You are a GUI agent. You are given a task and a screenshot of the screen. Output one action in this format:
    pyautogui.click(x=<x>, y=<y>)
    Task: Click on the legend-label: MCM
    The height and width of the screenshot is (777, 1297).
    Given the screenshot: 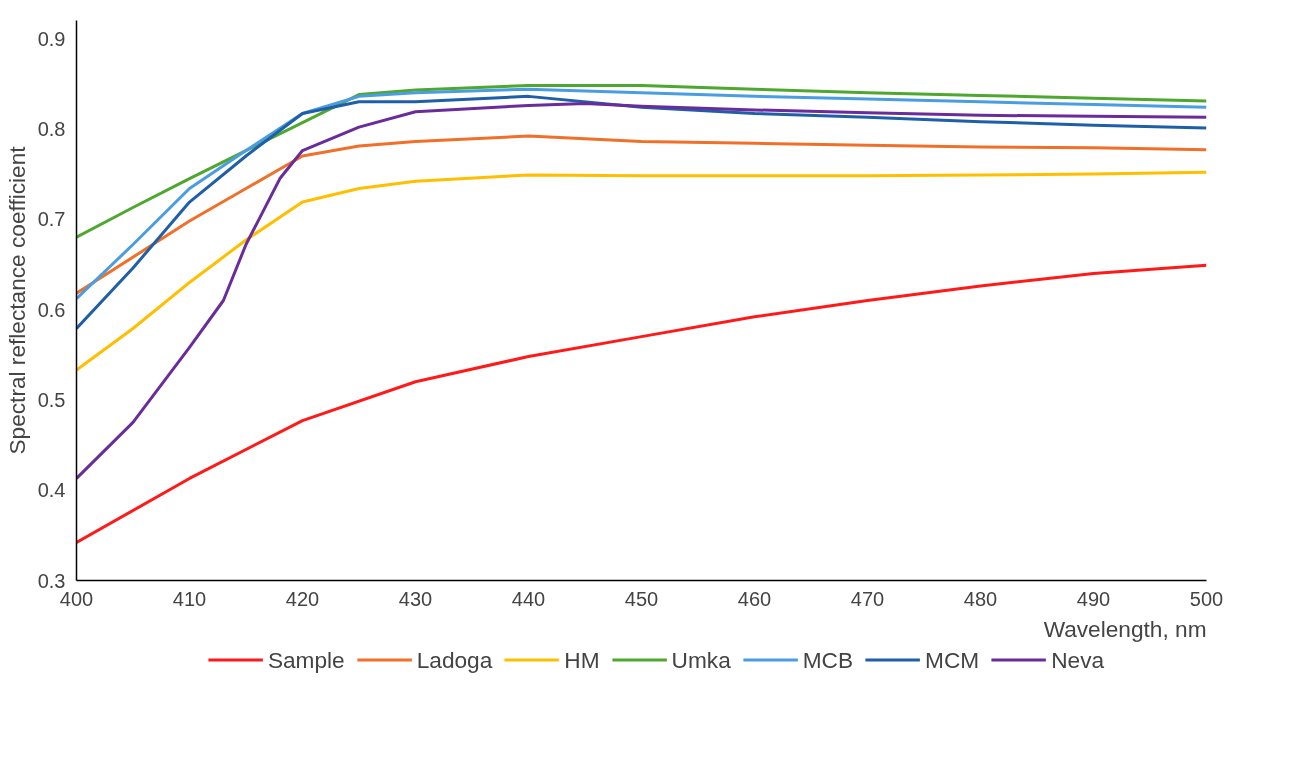 What is the action you would take?
    pyautogui.click(x=952, y=659)
    